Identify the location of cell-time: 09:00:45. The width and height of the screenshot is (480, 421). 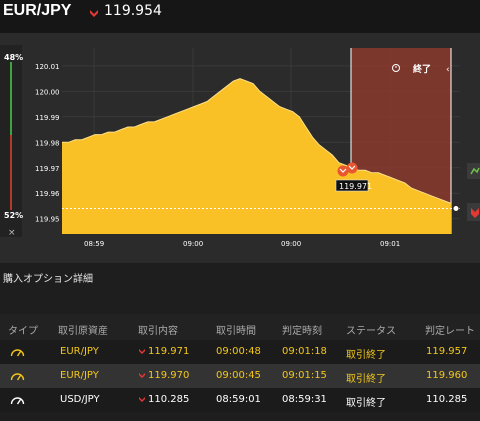
(238, 375).